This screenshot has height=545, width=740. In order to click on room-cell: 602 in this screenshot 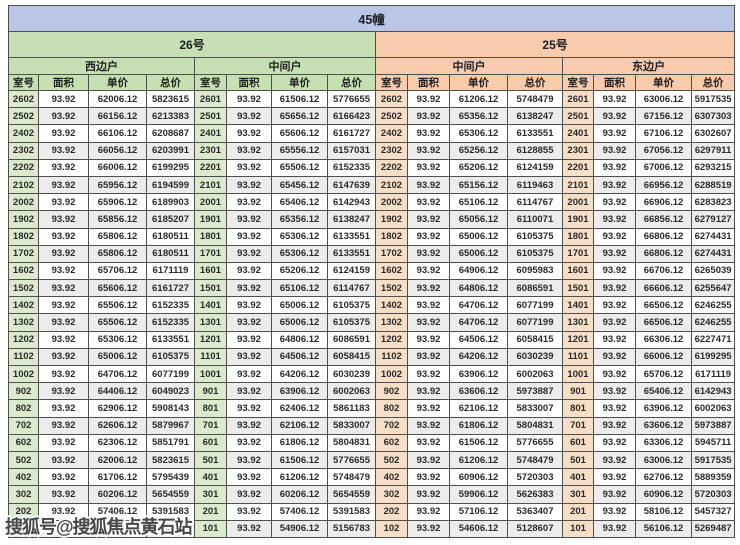, I will do `click(23, 442)`.